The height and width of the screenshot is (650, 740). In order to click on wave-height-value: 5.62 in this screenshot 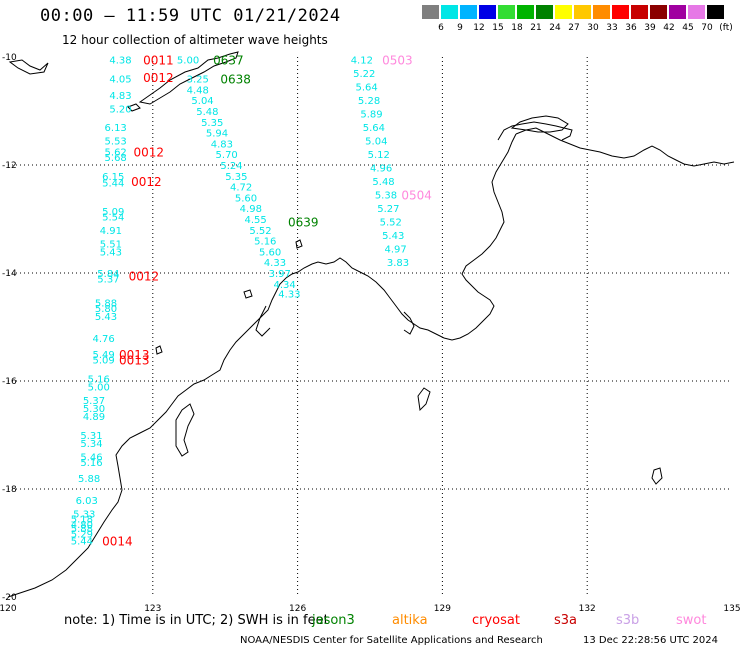, I will do `click(116, 153)`.